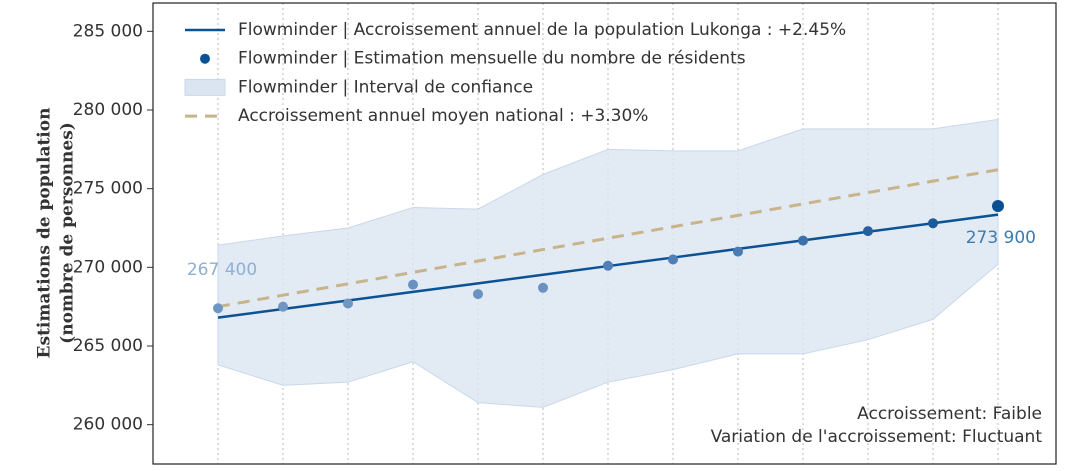 This screenshot has width=1071, height=471. I want to click on y-tick-label: 265 000, so click(108, 346).